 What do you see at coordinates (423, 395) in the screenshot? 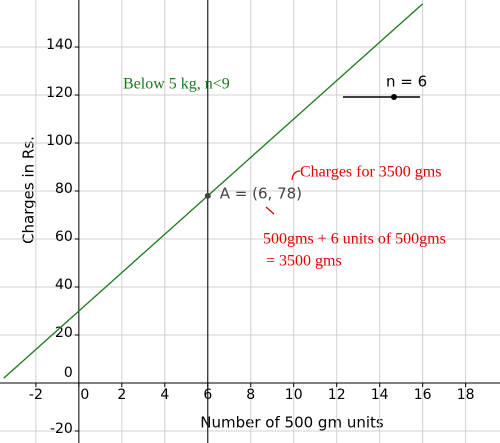
I see `x-tick-label: 16` at bounding box center [423, 395].